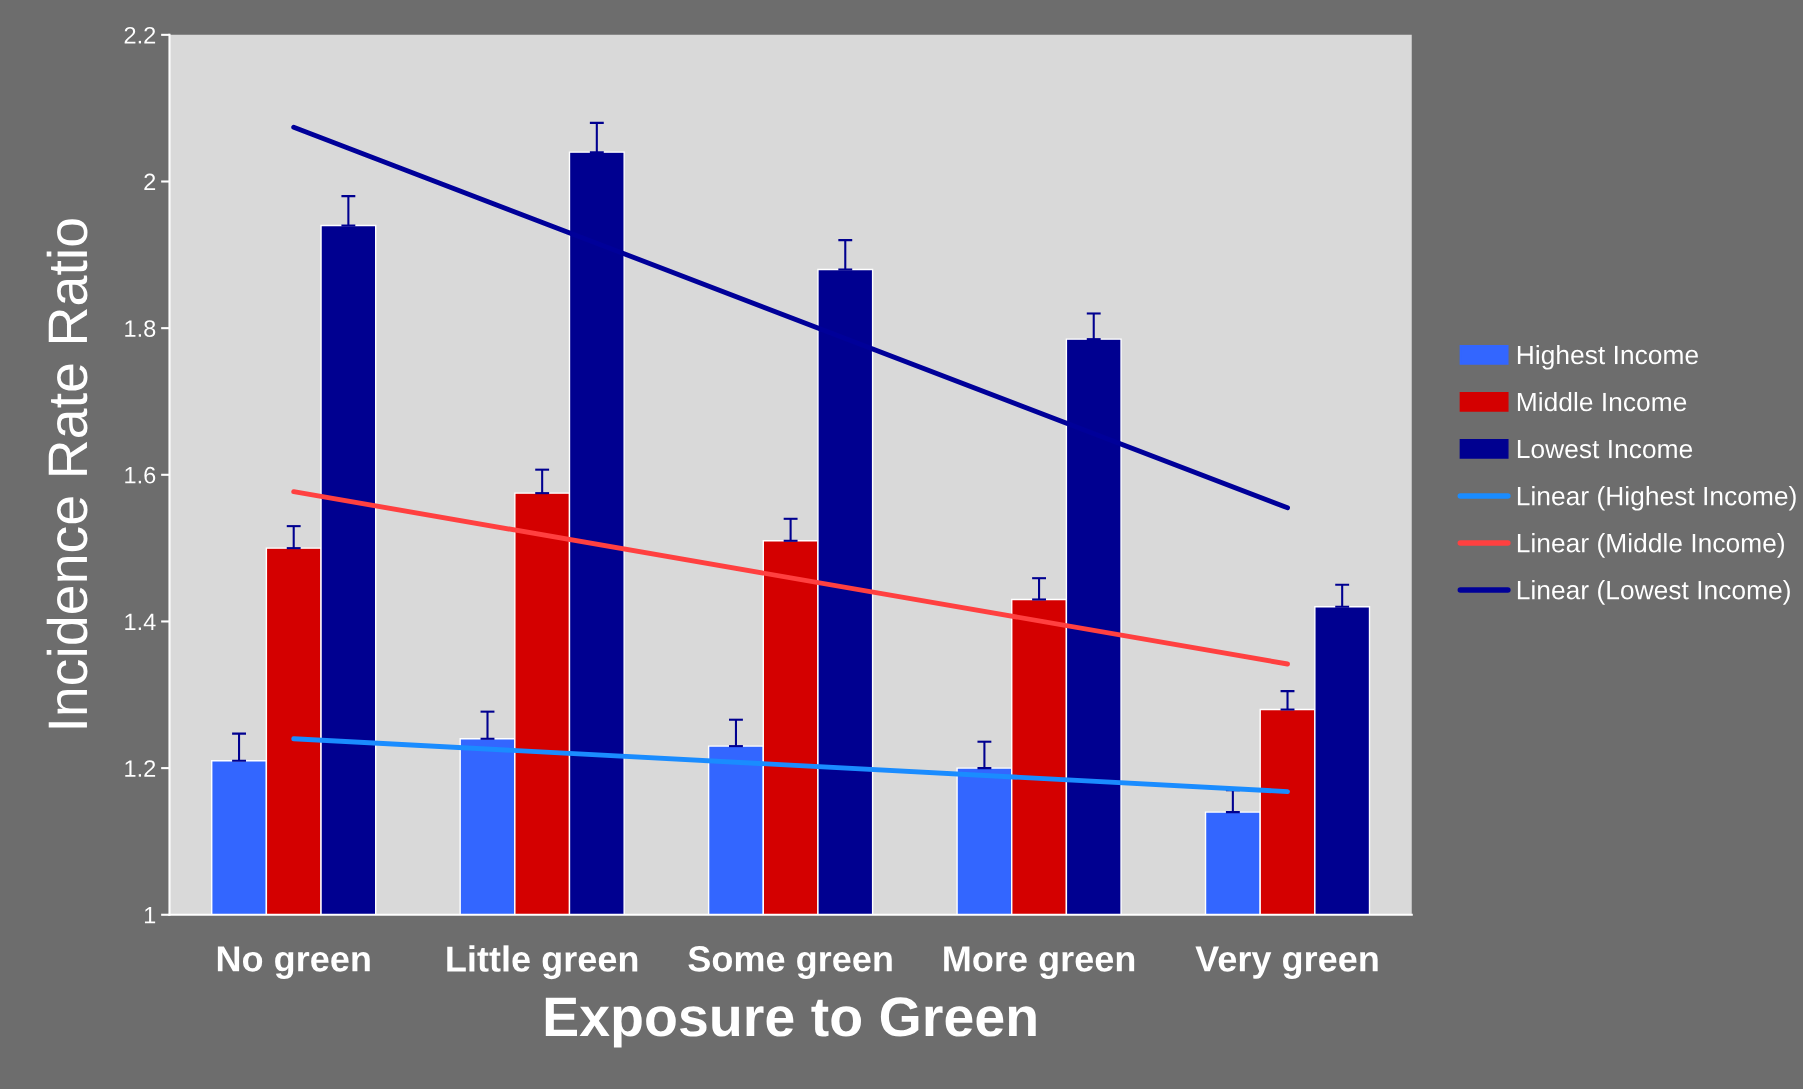  What do you see at coordinates (1286, 962) in the screenshot?
I see `x-tick-label: Very green` at bounding box center [1286, 962].